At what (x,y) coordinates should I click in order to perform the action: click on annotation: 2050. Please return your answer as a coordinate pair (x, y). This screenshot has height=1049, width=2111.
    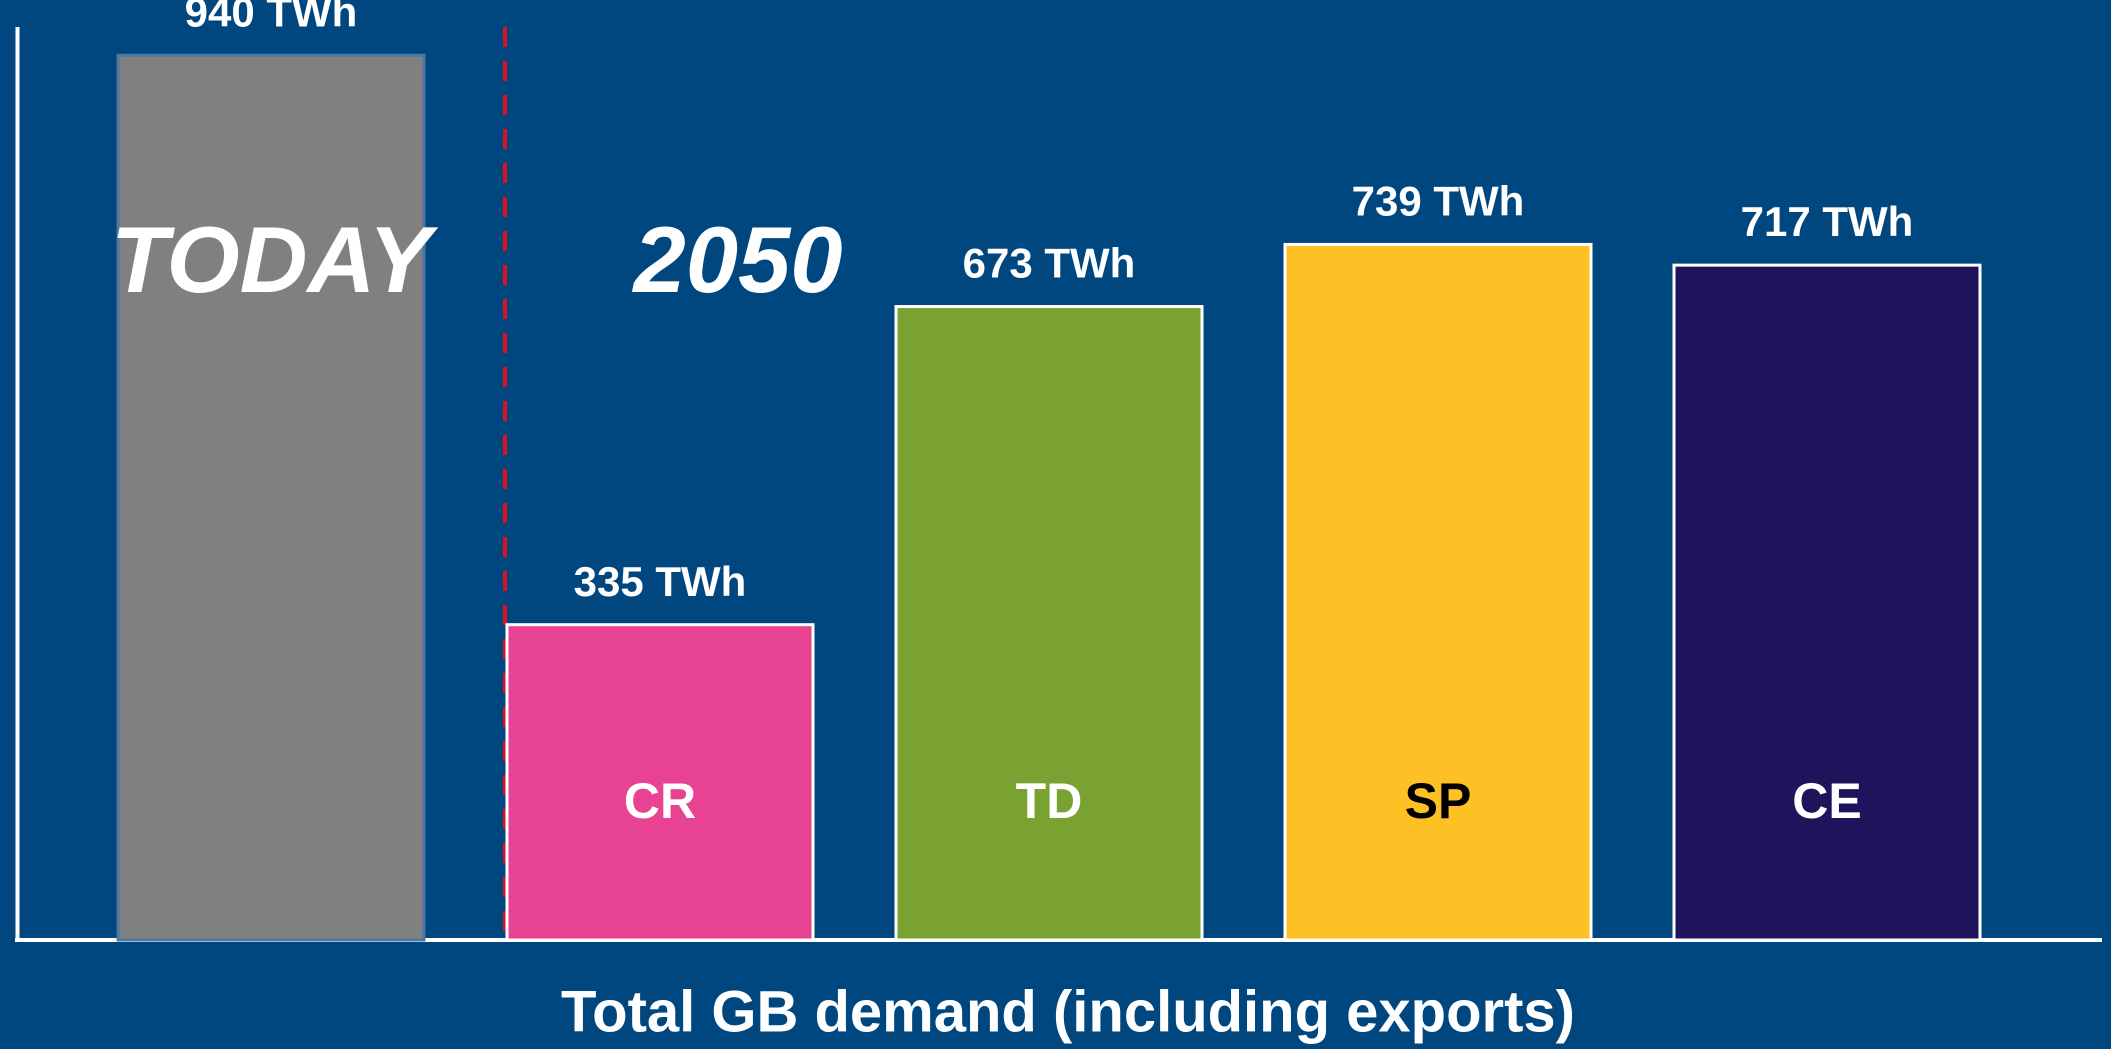
    Looking at the image, I should click on (736, 259).